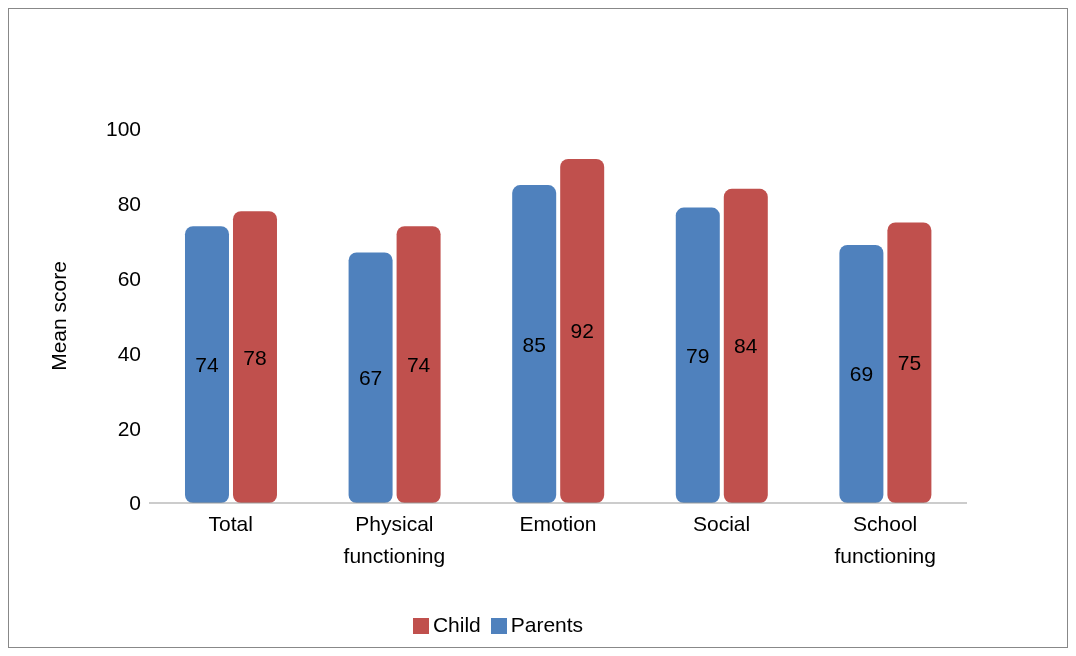 Image resolution: width=1076 pixels, height=656 pixels. Describe the element at coordinates (547, 624) in the screenshot. I see `legend-label: Parents` at that location.